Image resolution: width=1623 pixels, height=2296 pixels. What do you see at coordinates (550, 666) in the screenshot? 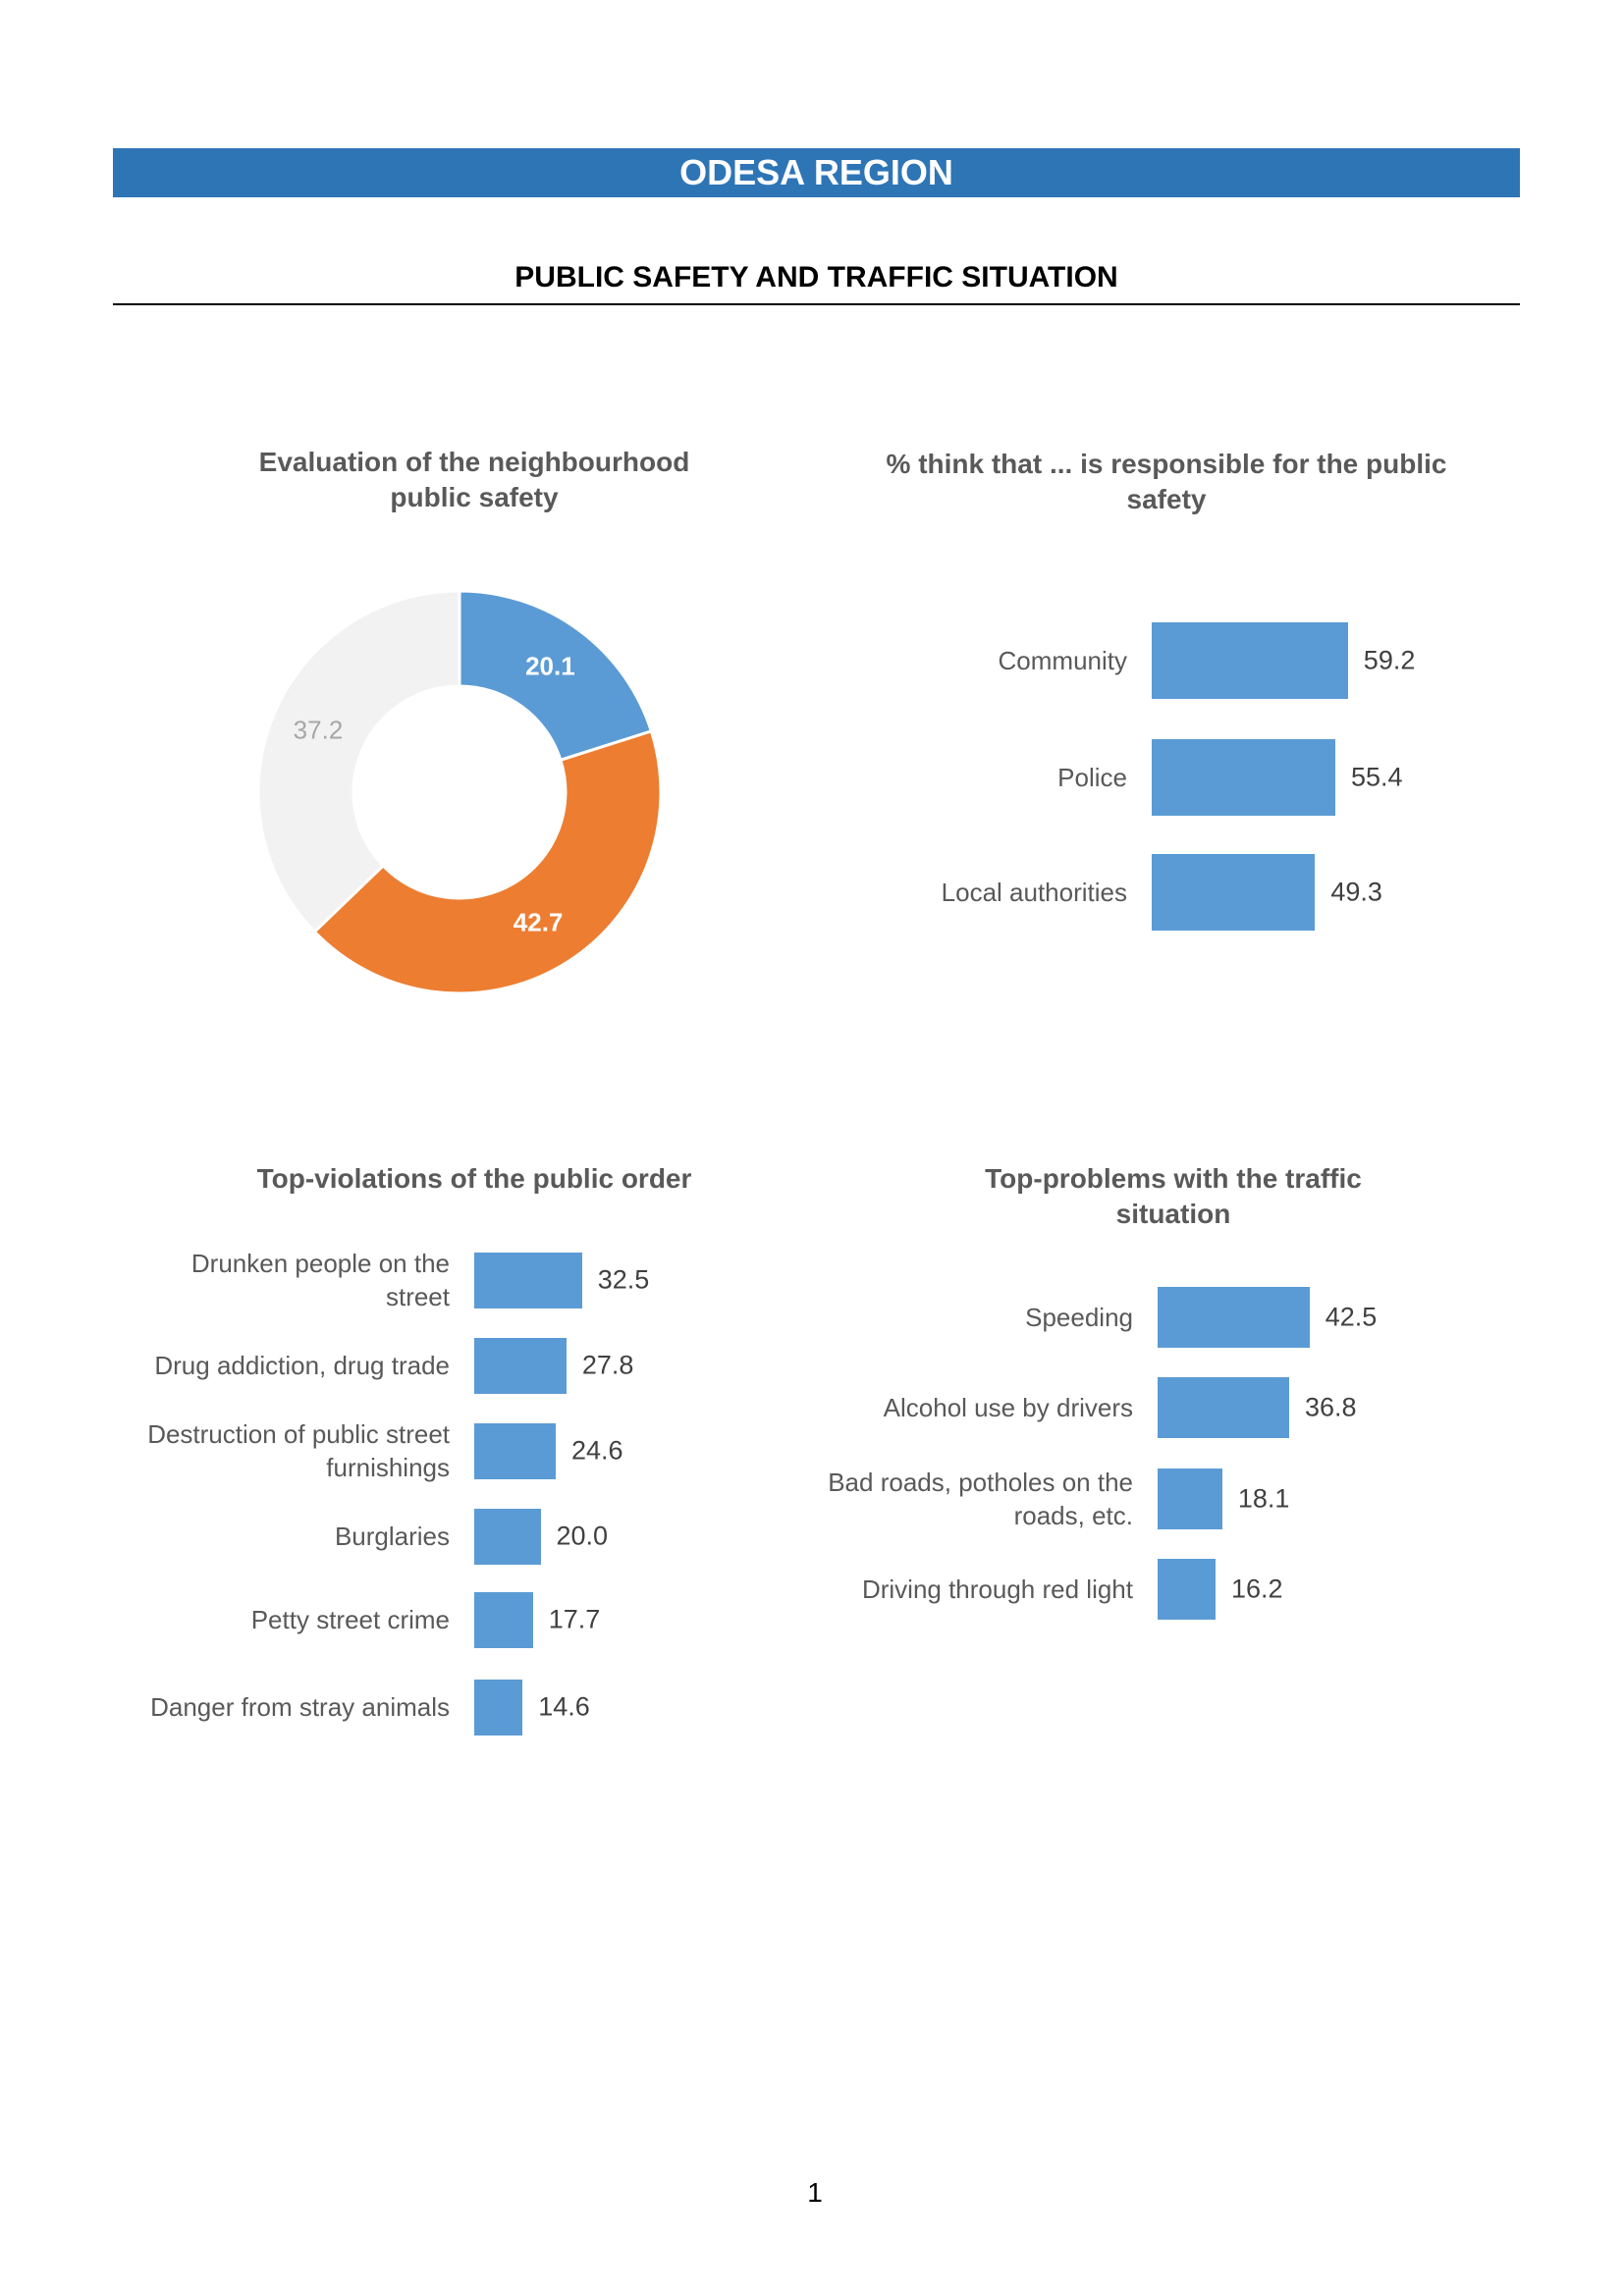
I see `value-label: 20.1` at bounding box center [550, 666].